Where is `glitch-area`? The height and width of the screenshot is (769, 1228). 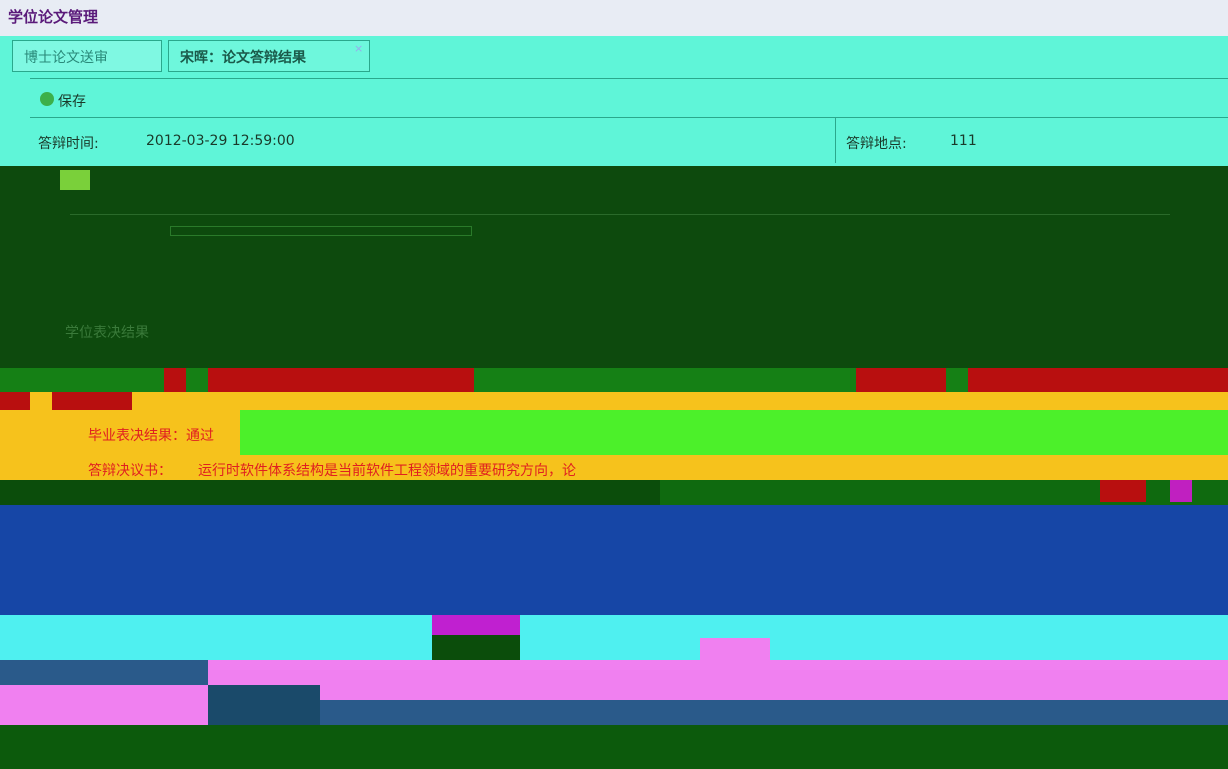
glitch-area is located at coordinates (614, 560).